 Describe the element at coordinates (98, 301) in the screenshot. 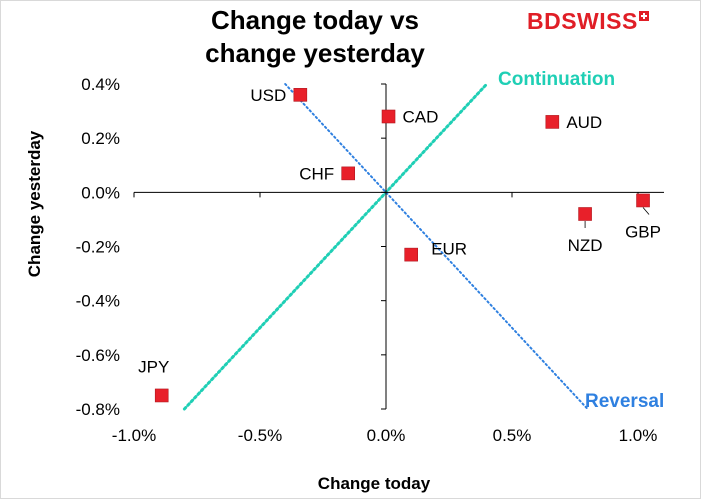

I see `y-tick-label: -0.4%` at that location.